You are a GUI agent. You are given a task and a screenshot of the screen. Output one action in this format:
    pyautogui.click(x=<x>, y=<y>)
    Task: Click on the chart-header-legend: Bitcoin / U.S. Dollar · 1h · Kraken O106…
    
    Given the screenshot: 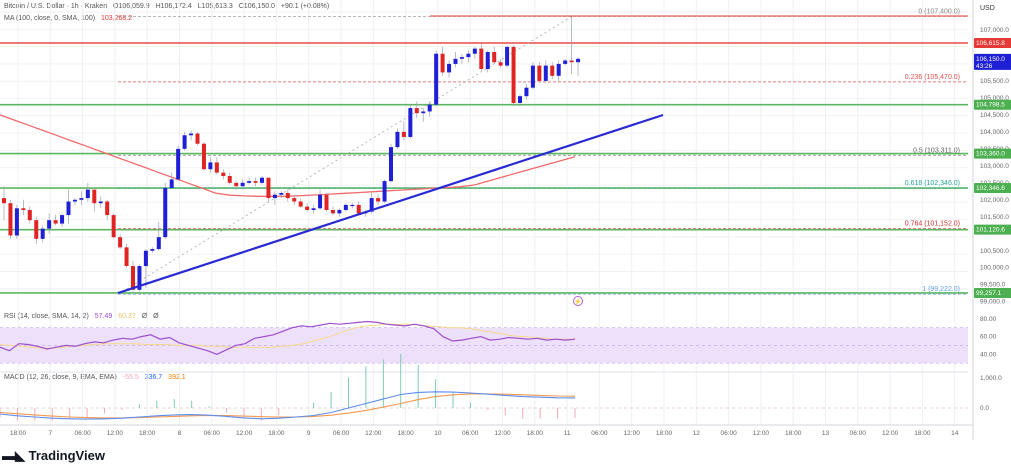 What is the action you would take?
    pyautogui.click(x=168, y=6)
    